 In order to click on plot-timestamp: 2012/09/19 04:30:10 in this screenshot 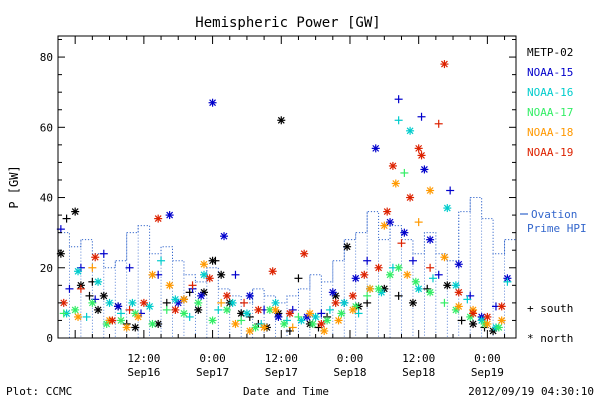, I will do `click(531, 391)`.